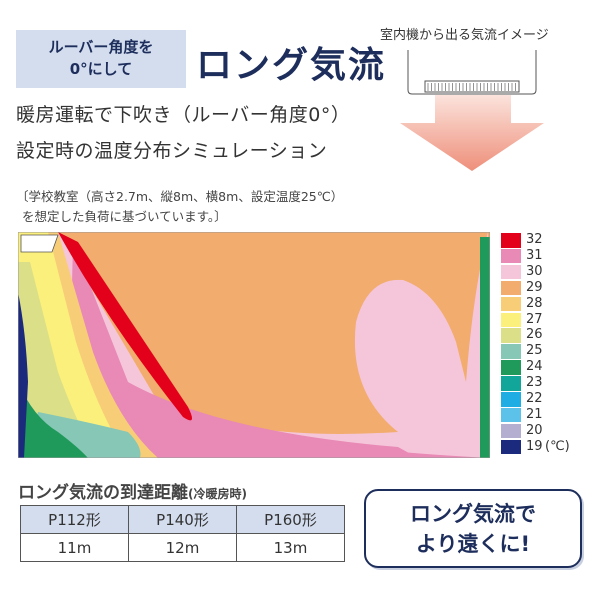 Image resolution: width=600 pixels, height=600 pixels. I want to click on airflow-image-label: 室内機から出る気流イメージ, so click(464, 35).